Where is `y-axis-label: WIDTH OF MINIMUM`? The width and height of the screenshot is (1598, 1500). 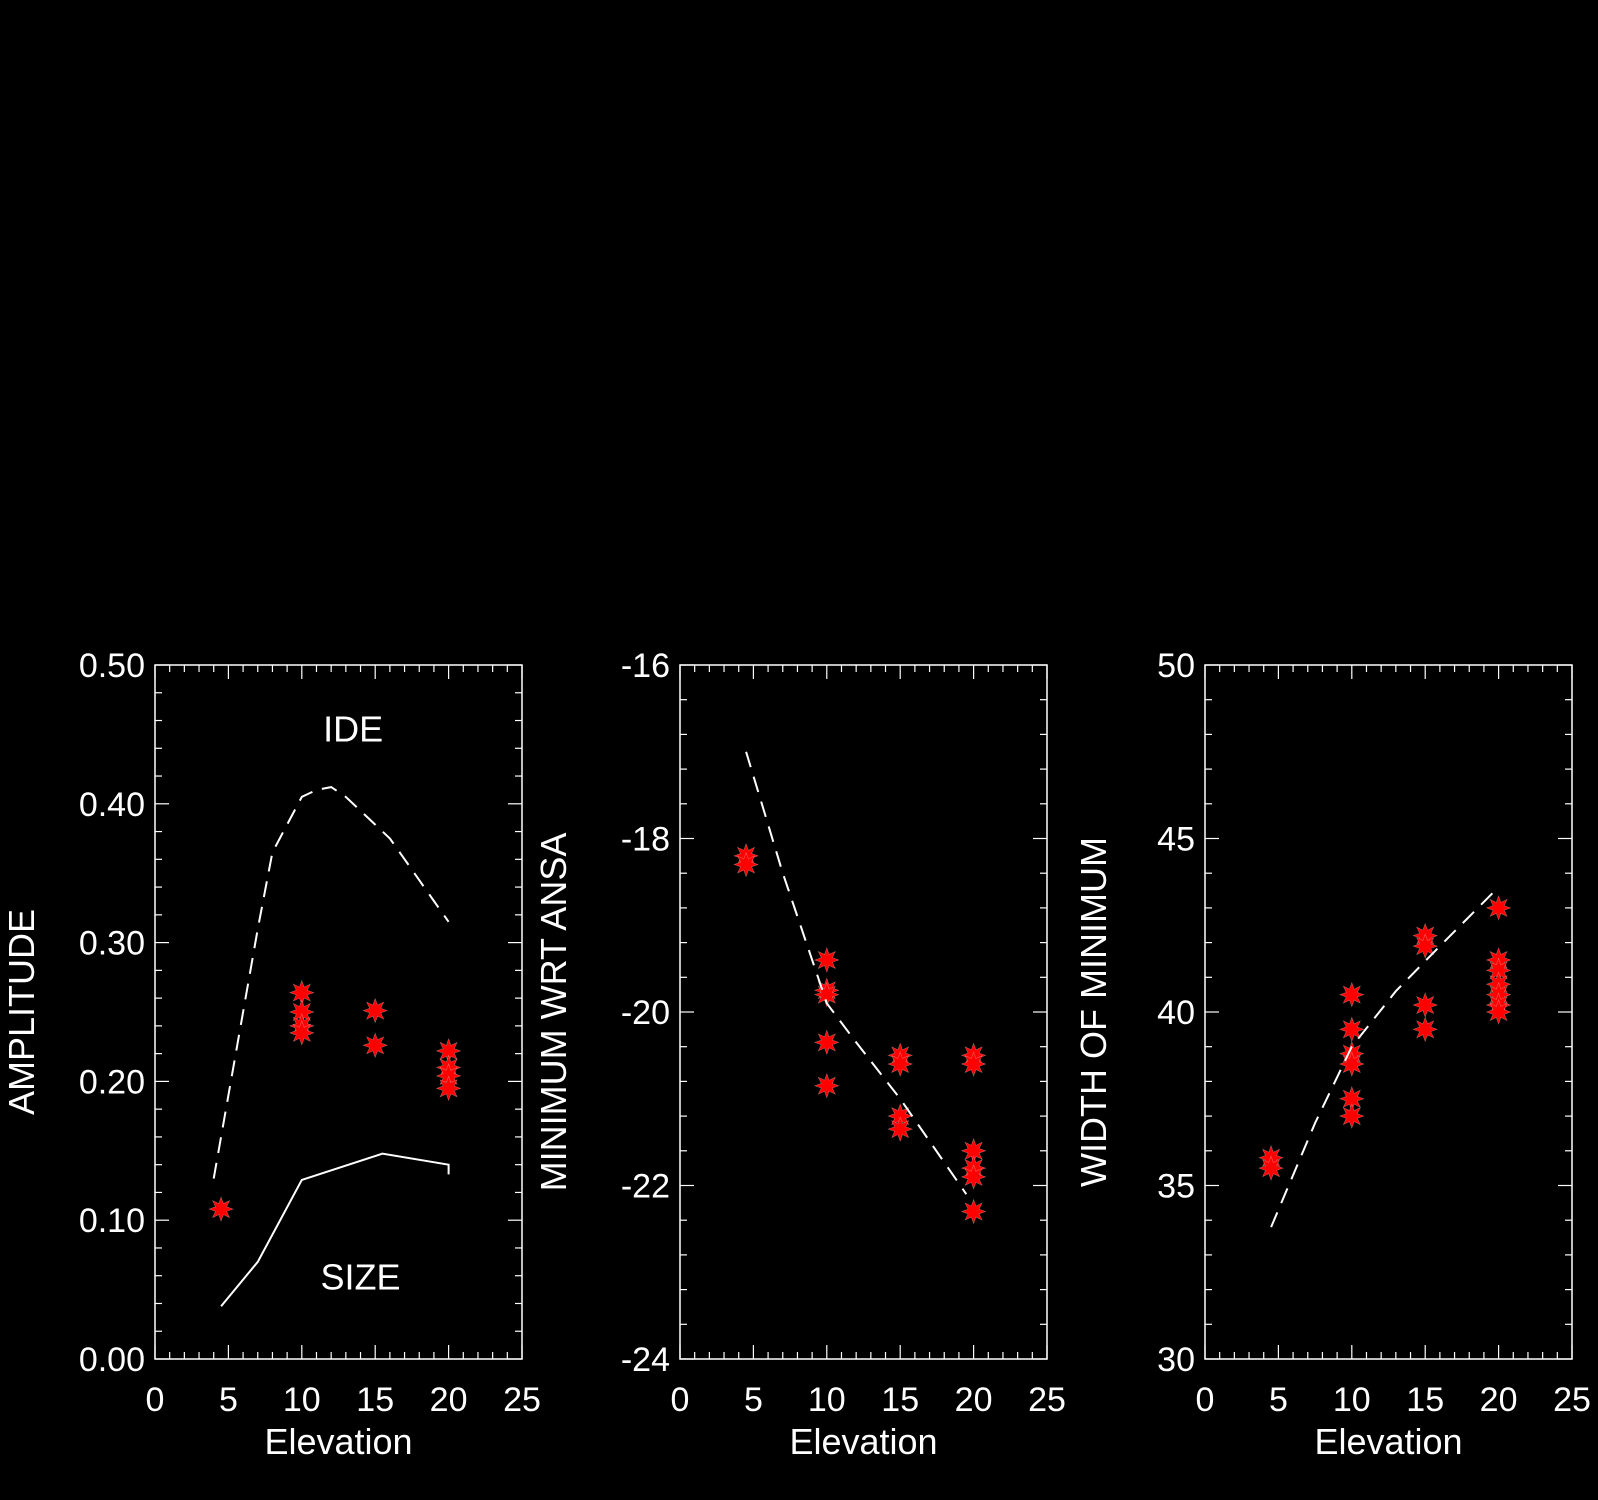
y-axis-label: WIDTH OF MINIMUM is located at coordinates (1093, 1012).